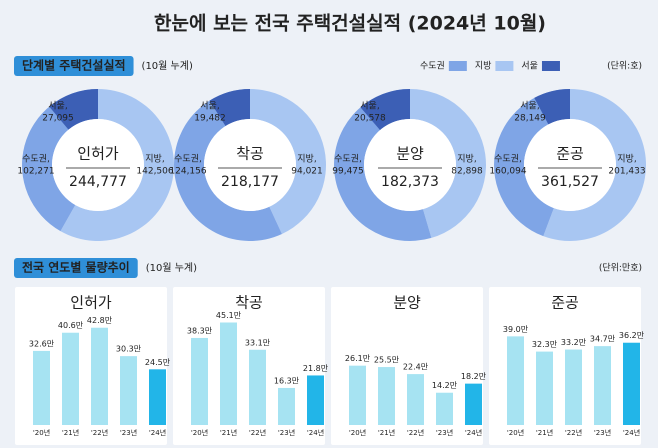  I want to click on donut-value-label: 94,021, so click(307, 172).